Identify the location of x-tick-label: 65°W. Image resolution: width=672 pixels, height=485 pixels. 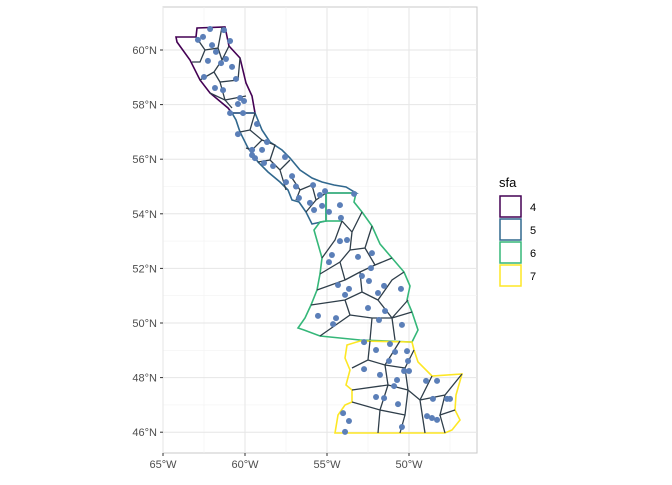
(163, 465).